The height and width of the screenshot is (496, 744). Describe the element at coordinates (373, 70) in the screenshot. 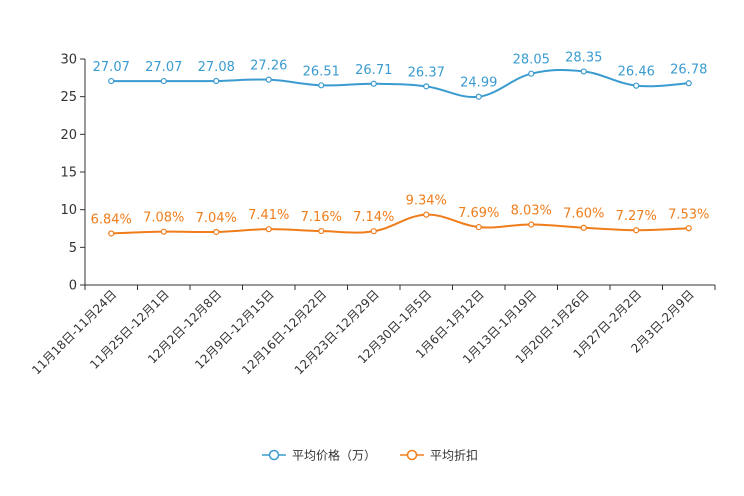

I see `data-label: 26.71` at that location.